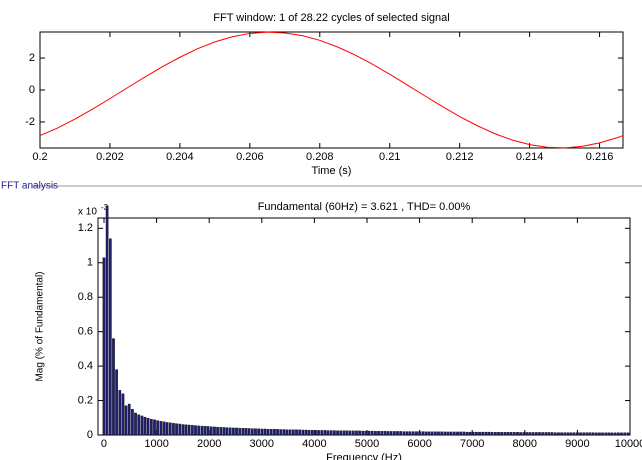  What do you see at coordinates (209, 444) in the screenshot?
I see `x-tick-label: 2000` at bounding box center [209, 444].